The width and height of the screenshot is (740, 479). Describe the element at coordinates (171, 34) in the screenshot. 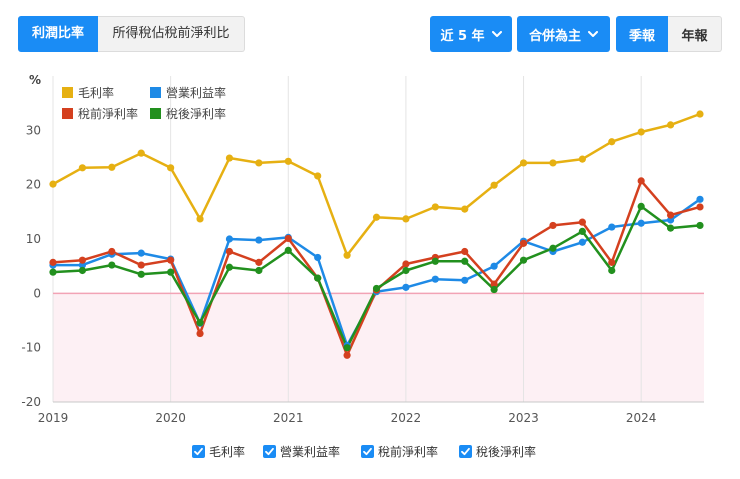

I see `tab-tax-ratio: 所得稅佔稅前淨利比` at that location.